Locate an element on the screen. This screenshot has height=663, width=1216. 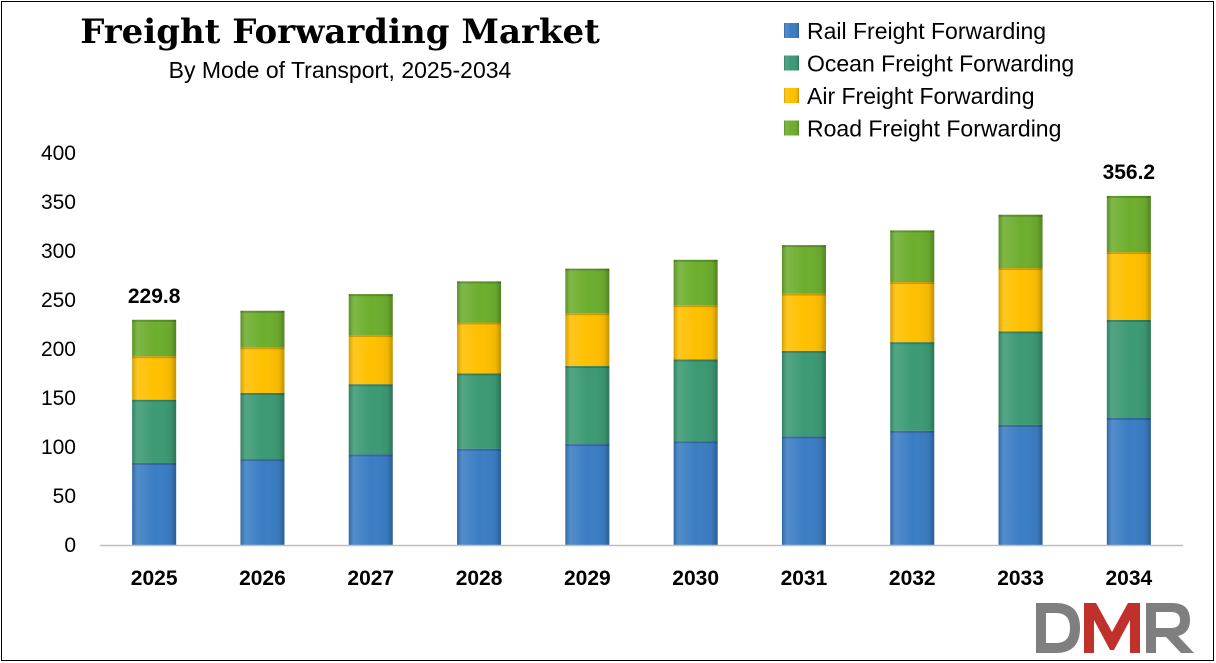
y-tick-label: 150 is located at coordinates (58, 398).